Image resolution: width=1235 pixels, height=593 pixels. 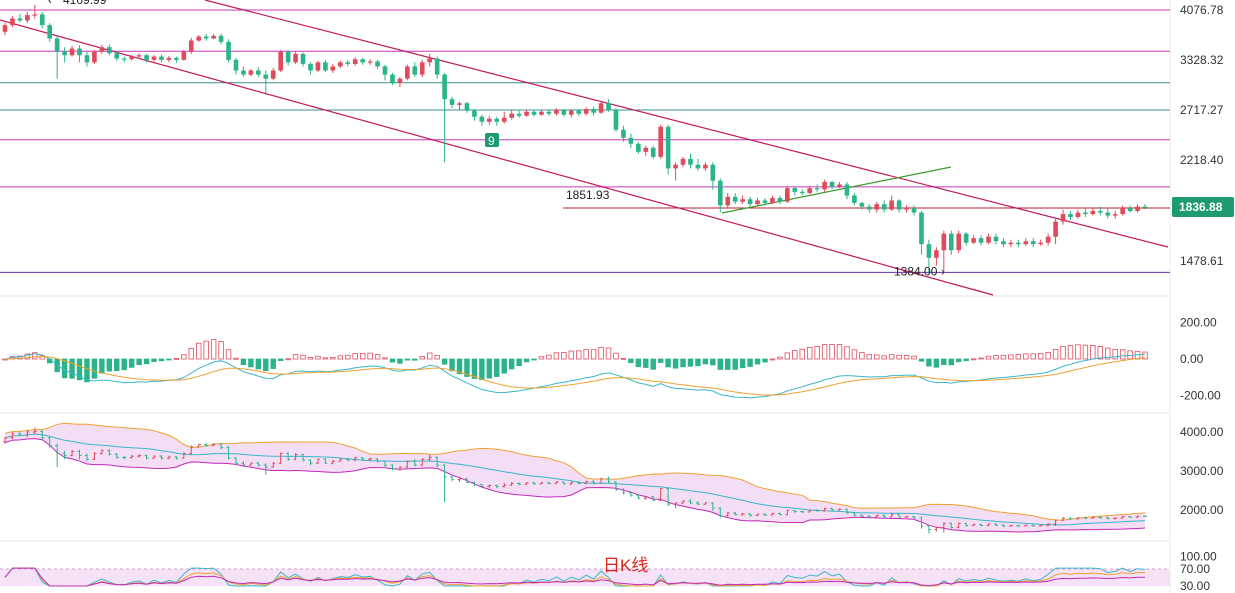 I want to click on price-tick-label: 2218.40, so click(x=1202, y=160).